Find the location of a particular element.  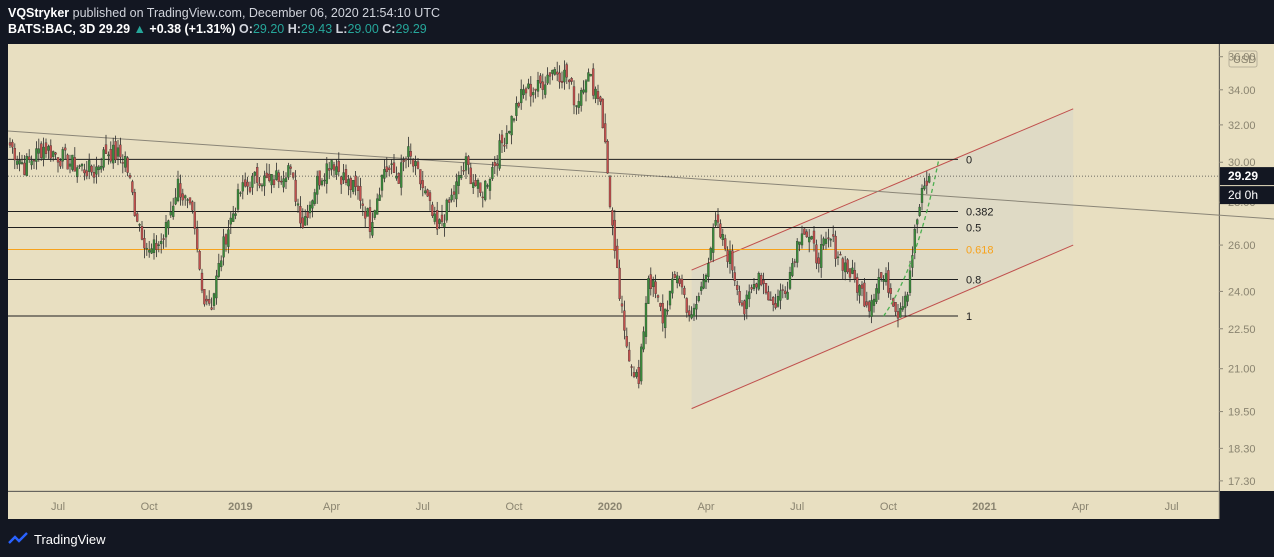

x-tick-label: 2019 is located at coordinates (240, 507).